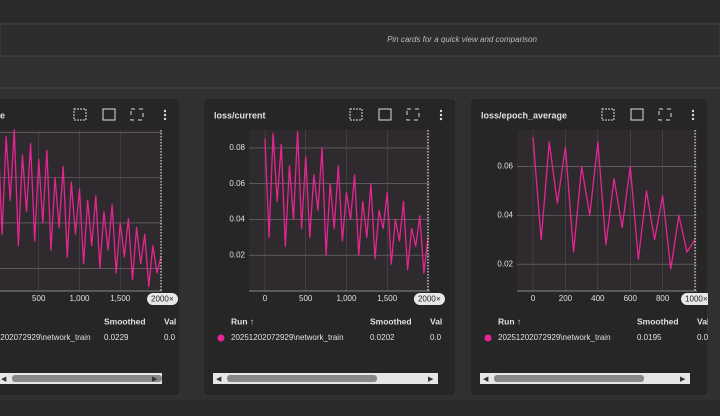 This screenshot has height=416, width=720. What do you see at coordinates (2, 115) in the screenshot?
I see `card-title: e` at bounding box center [2, 115].